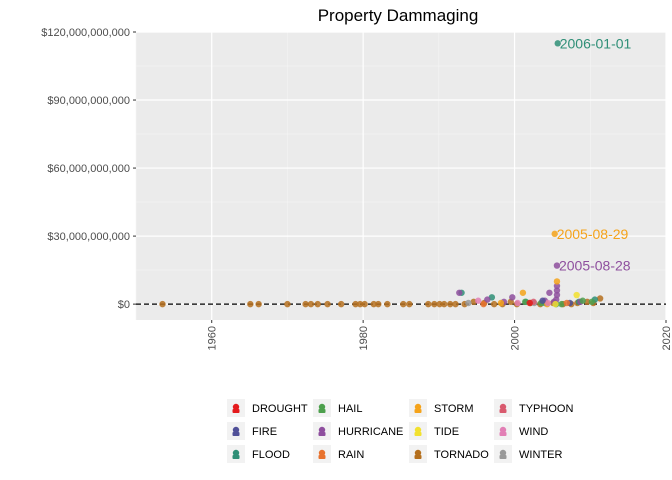 This screenshot has height=480, width=672. Describe the element at coordinates (350, 409) in the screenshot. I see `legend-label: HAIL` at that location.